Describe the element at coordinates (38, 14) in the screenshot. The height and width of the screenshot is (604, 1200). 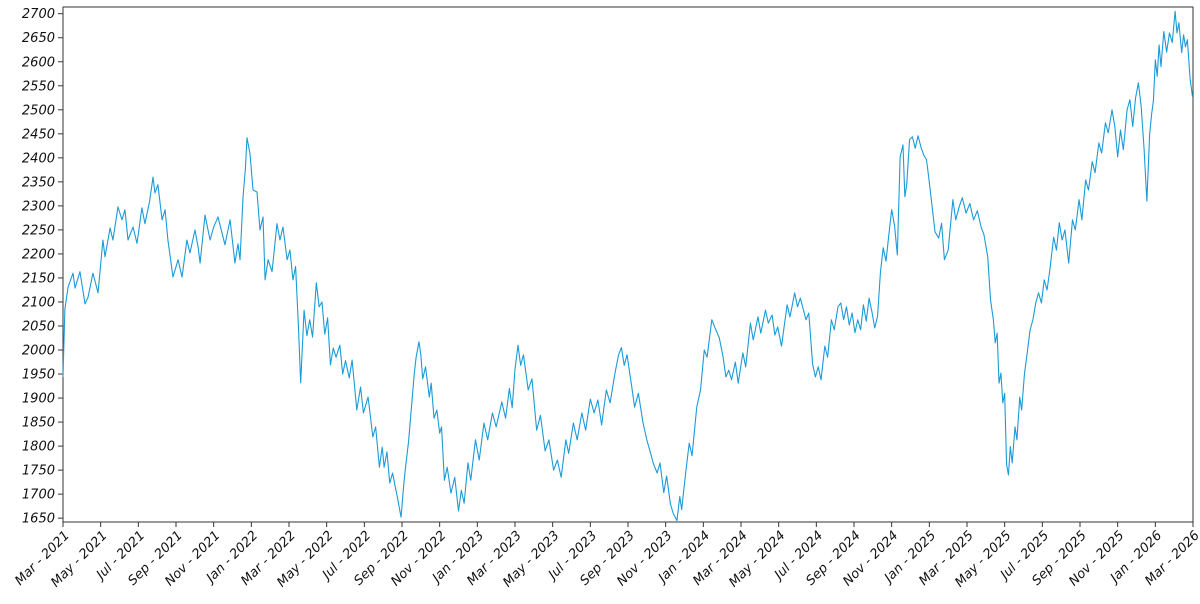
I see `y-tick-label: 2700` at that location.